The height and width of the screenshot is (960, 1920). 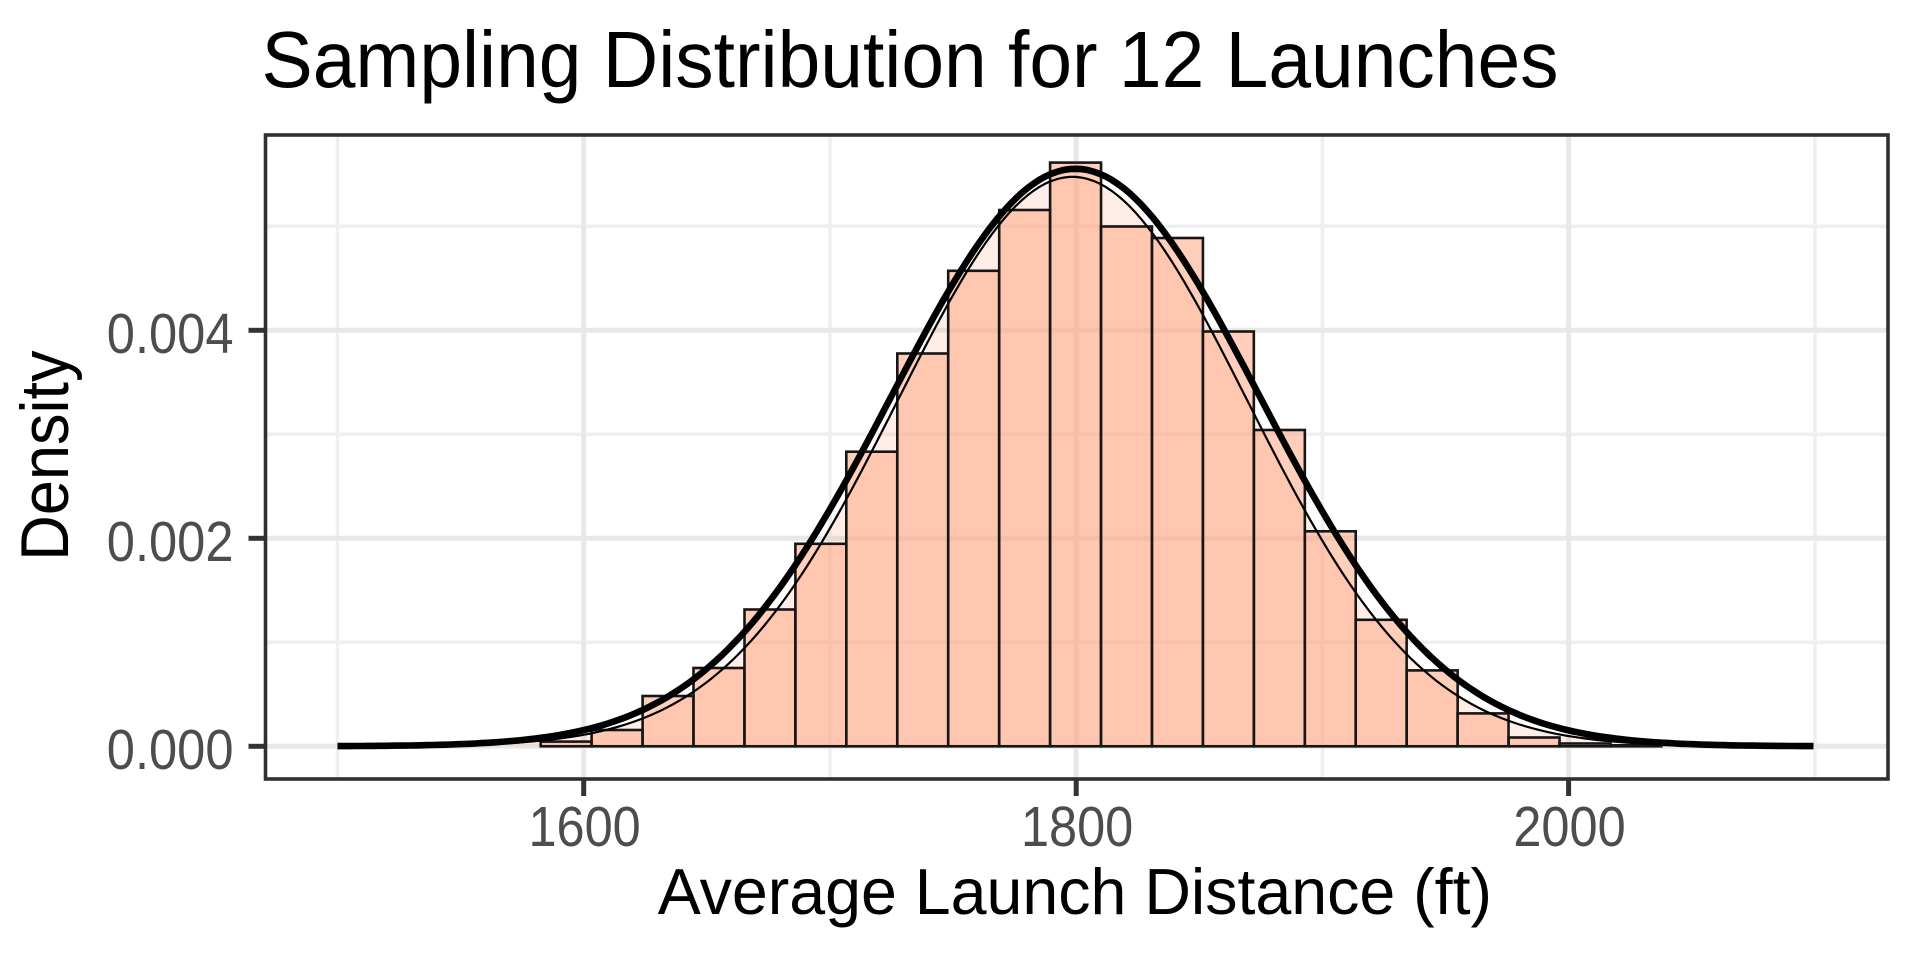 I want to click on svg-text: Average Launch Distance (ft), so click(x=1075, y=892).